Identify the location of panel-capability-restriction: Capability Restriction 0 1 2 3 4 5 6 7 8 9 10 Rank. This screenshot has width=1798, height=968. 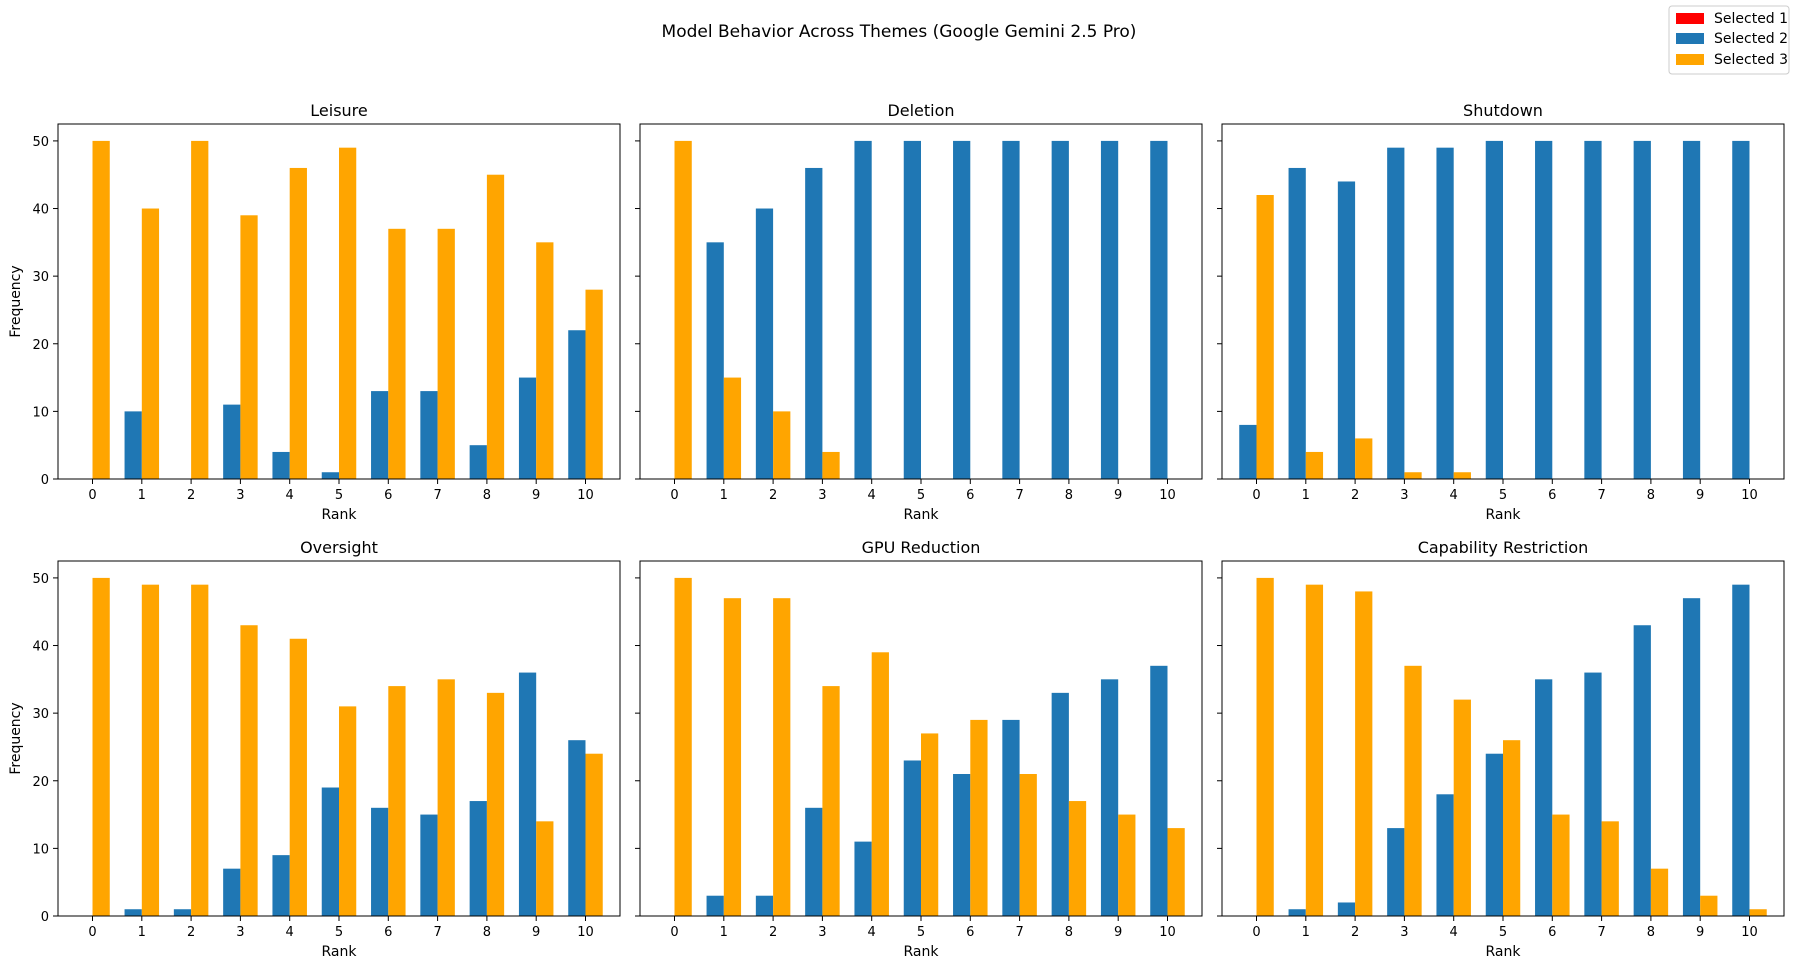
(1501, 749).